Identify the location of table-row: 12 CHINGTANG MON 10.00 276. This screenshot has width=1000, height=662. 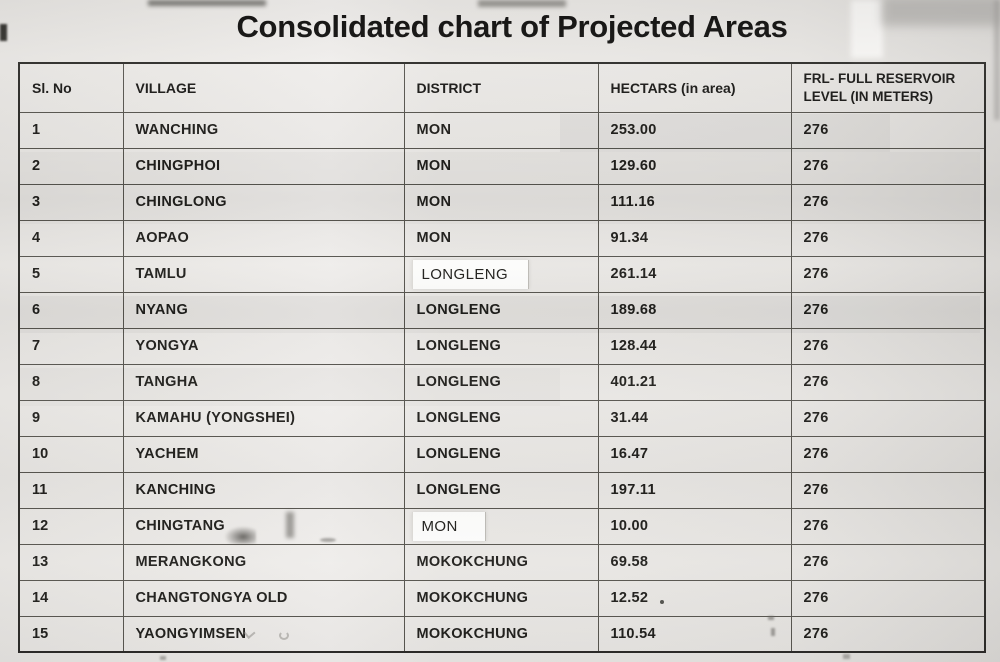
(502, 526).